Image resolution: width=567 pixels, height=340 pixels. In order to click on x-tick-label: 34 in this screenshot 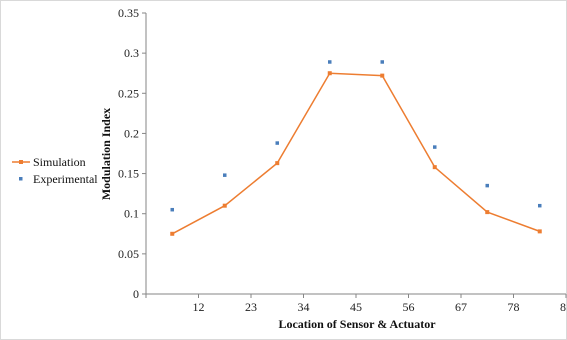, I will do `click(304, 307)`.